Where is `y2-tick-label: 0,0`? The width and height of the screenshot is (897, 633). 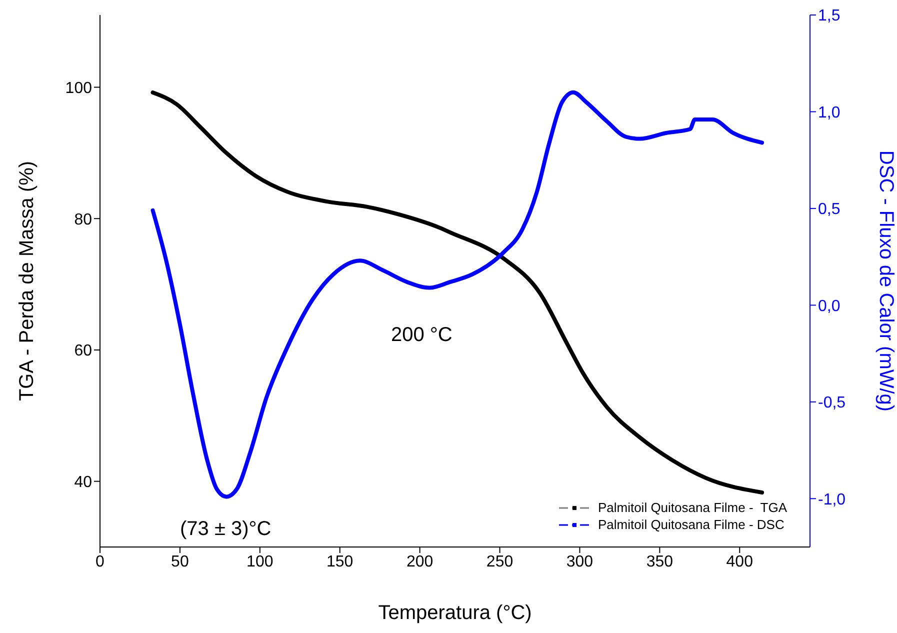
y2-tick-label: 0,0 is located at coordinates (829, 306).